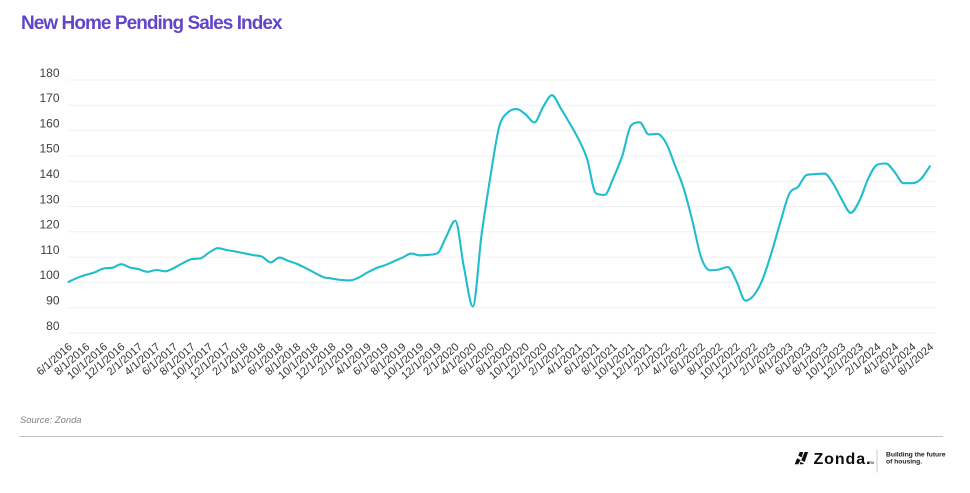 This screenshot has width=970, height=493. What do you see at coordinates (49, 275) in the screenshot?
I see `svg-text: 100` at bounding box center [49, 275].